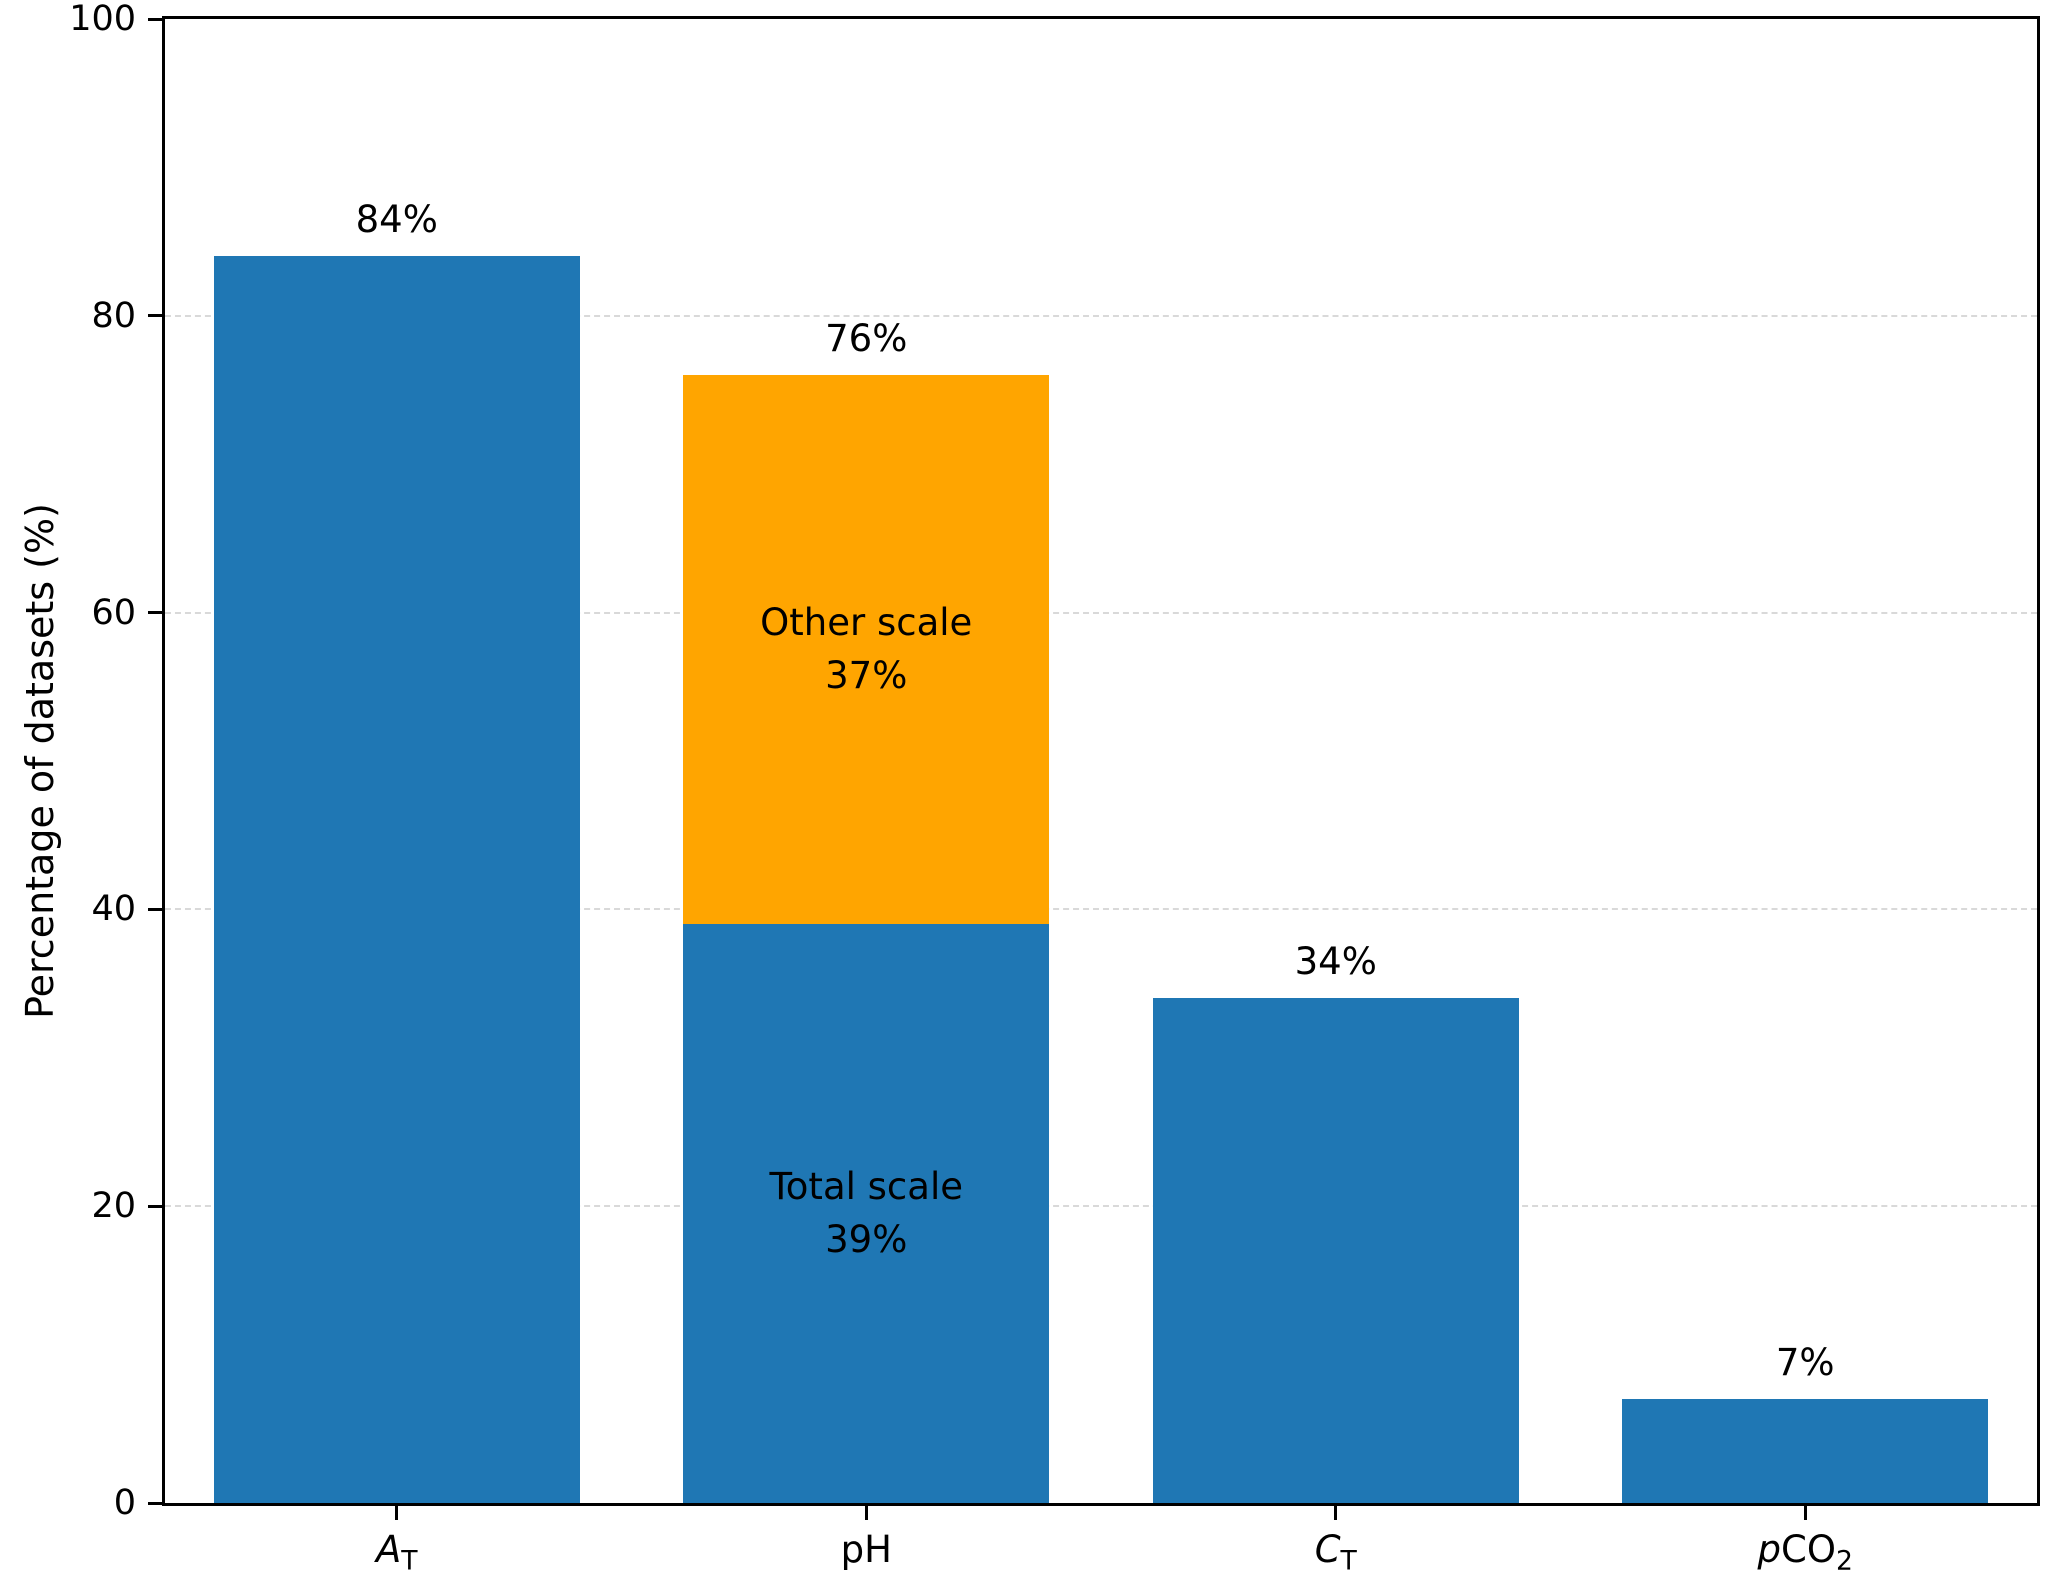  I want to click on bar-segment-orange, so click(866, 650).